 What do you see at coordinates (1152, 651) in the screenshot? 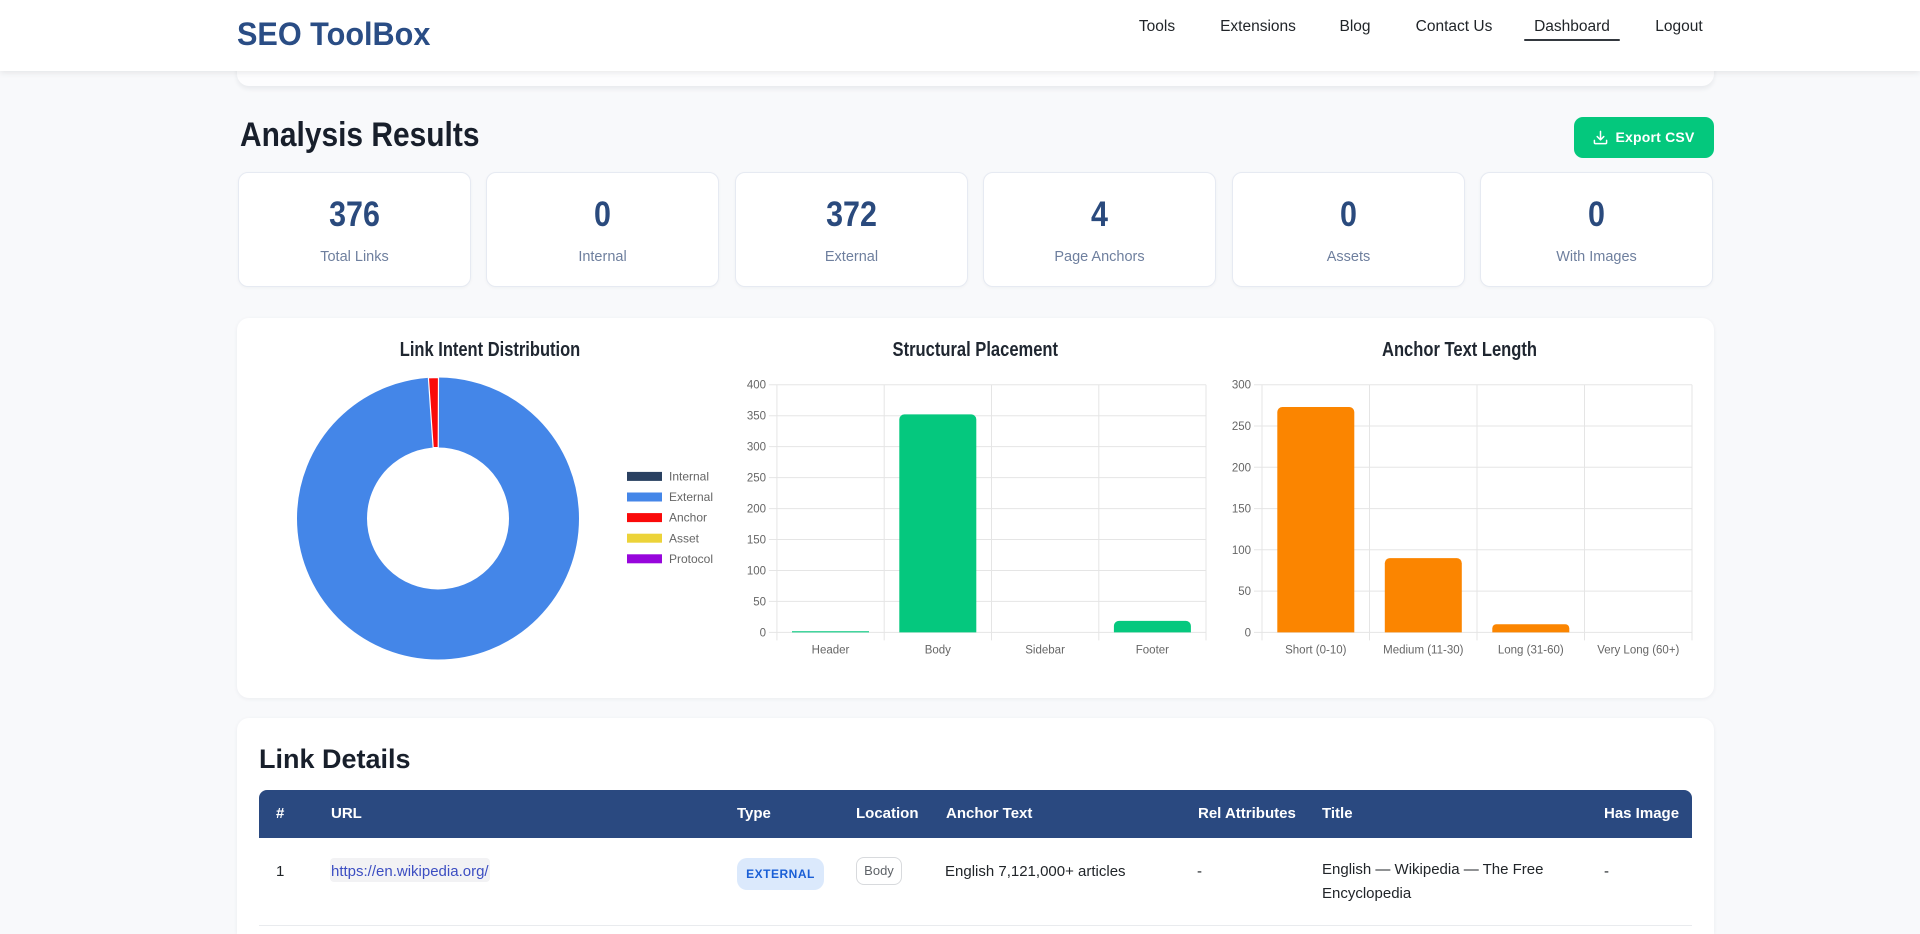
I see `svg-text: Footer` at bounding box center [1152, 651].